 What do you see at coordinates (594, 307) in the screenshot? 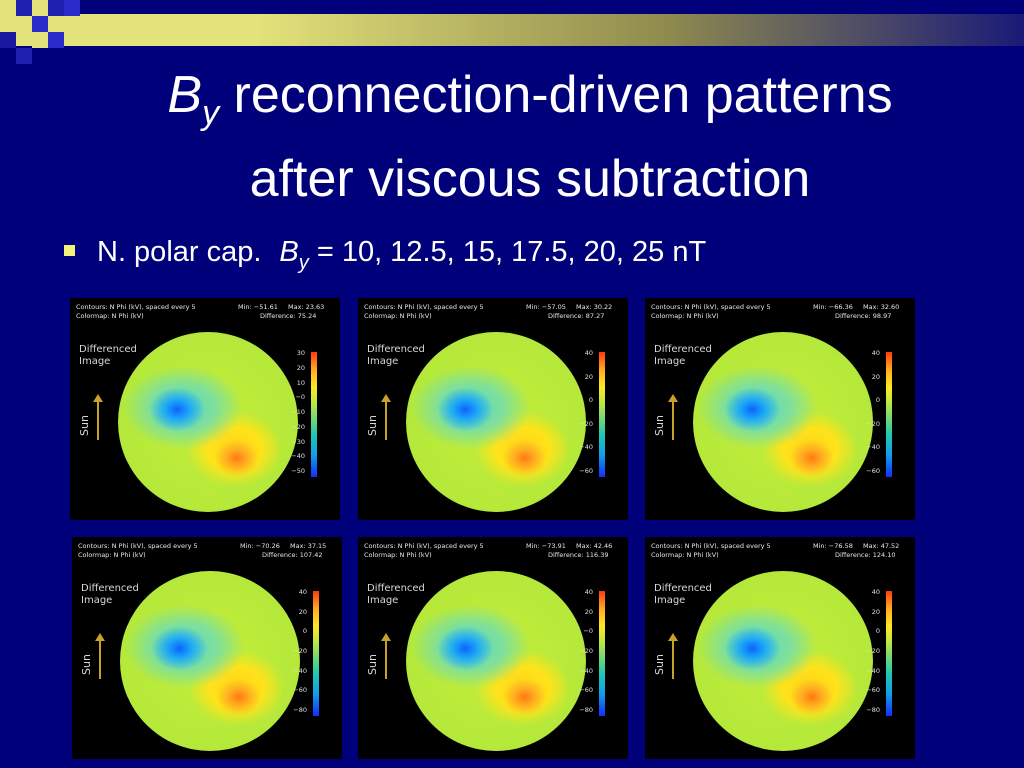
I see `max-value: Max: 30.22` at bounding box center [594, 307].